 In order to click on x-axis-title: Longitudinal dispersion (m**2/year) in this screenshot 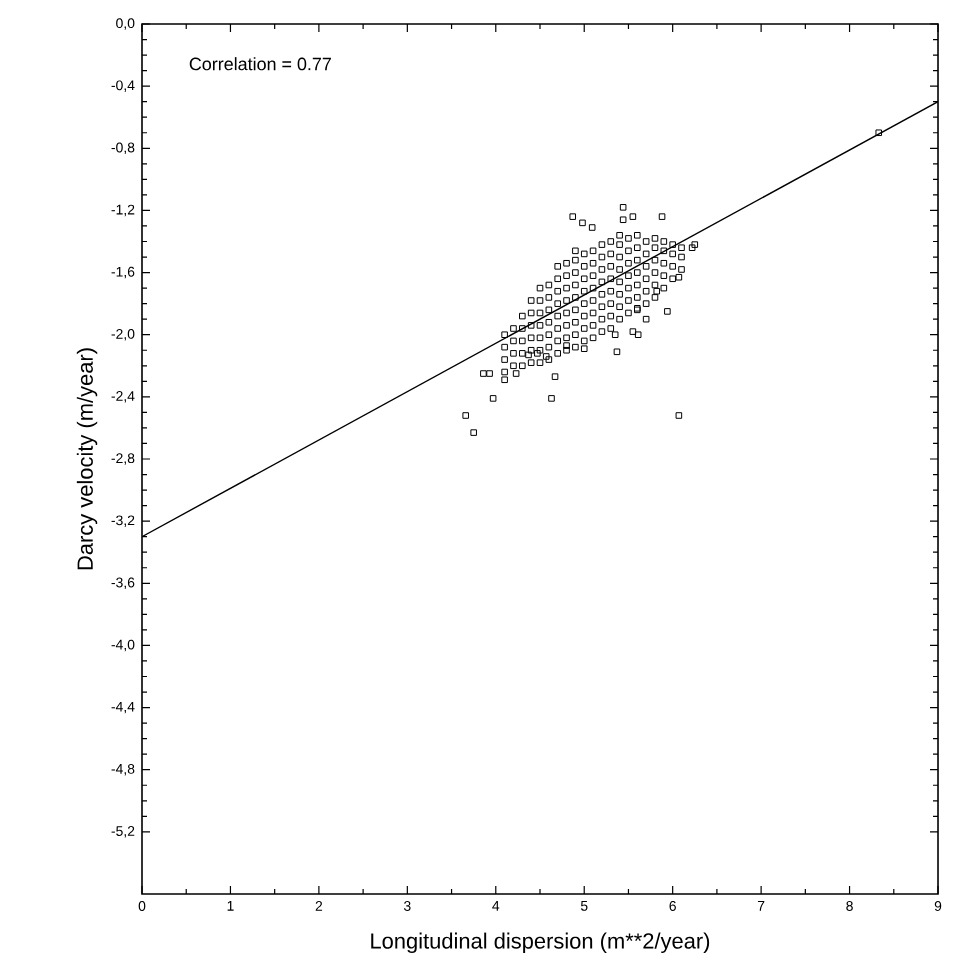, I will do `click(540, 943)`.